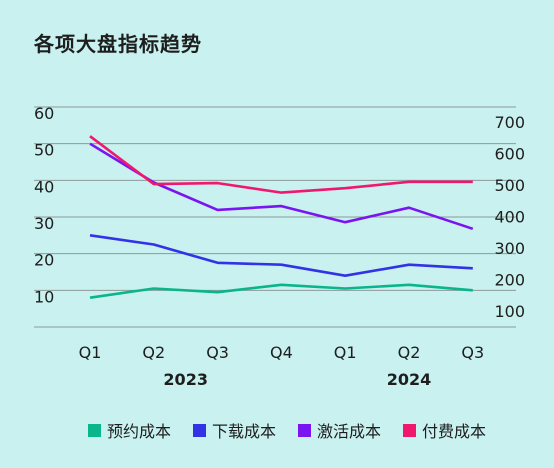 This screenshot has height=468, width=554. I want to click on left-tick-label: 60, so click(44, 113).